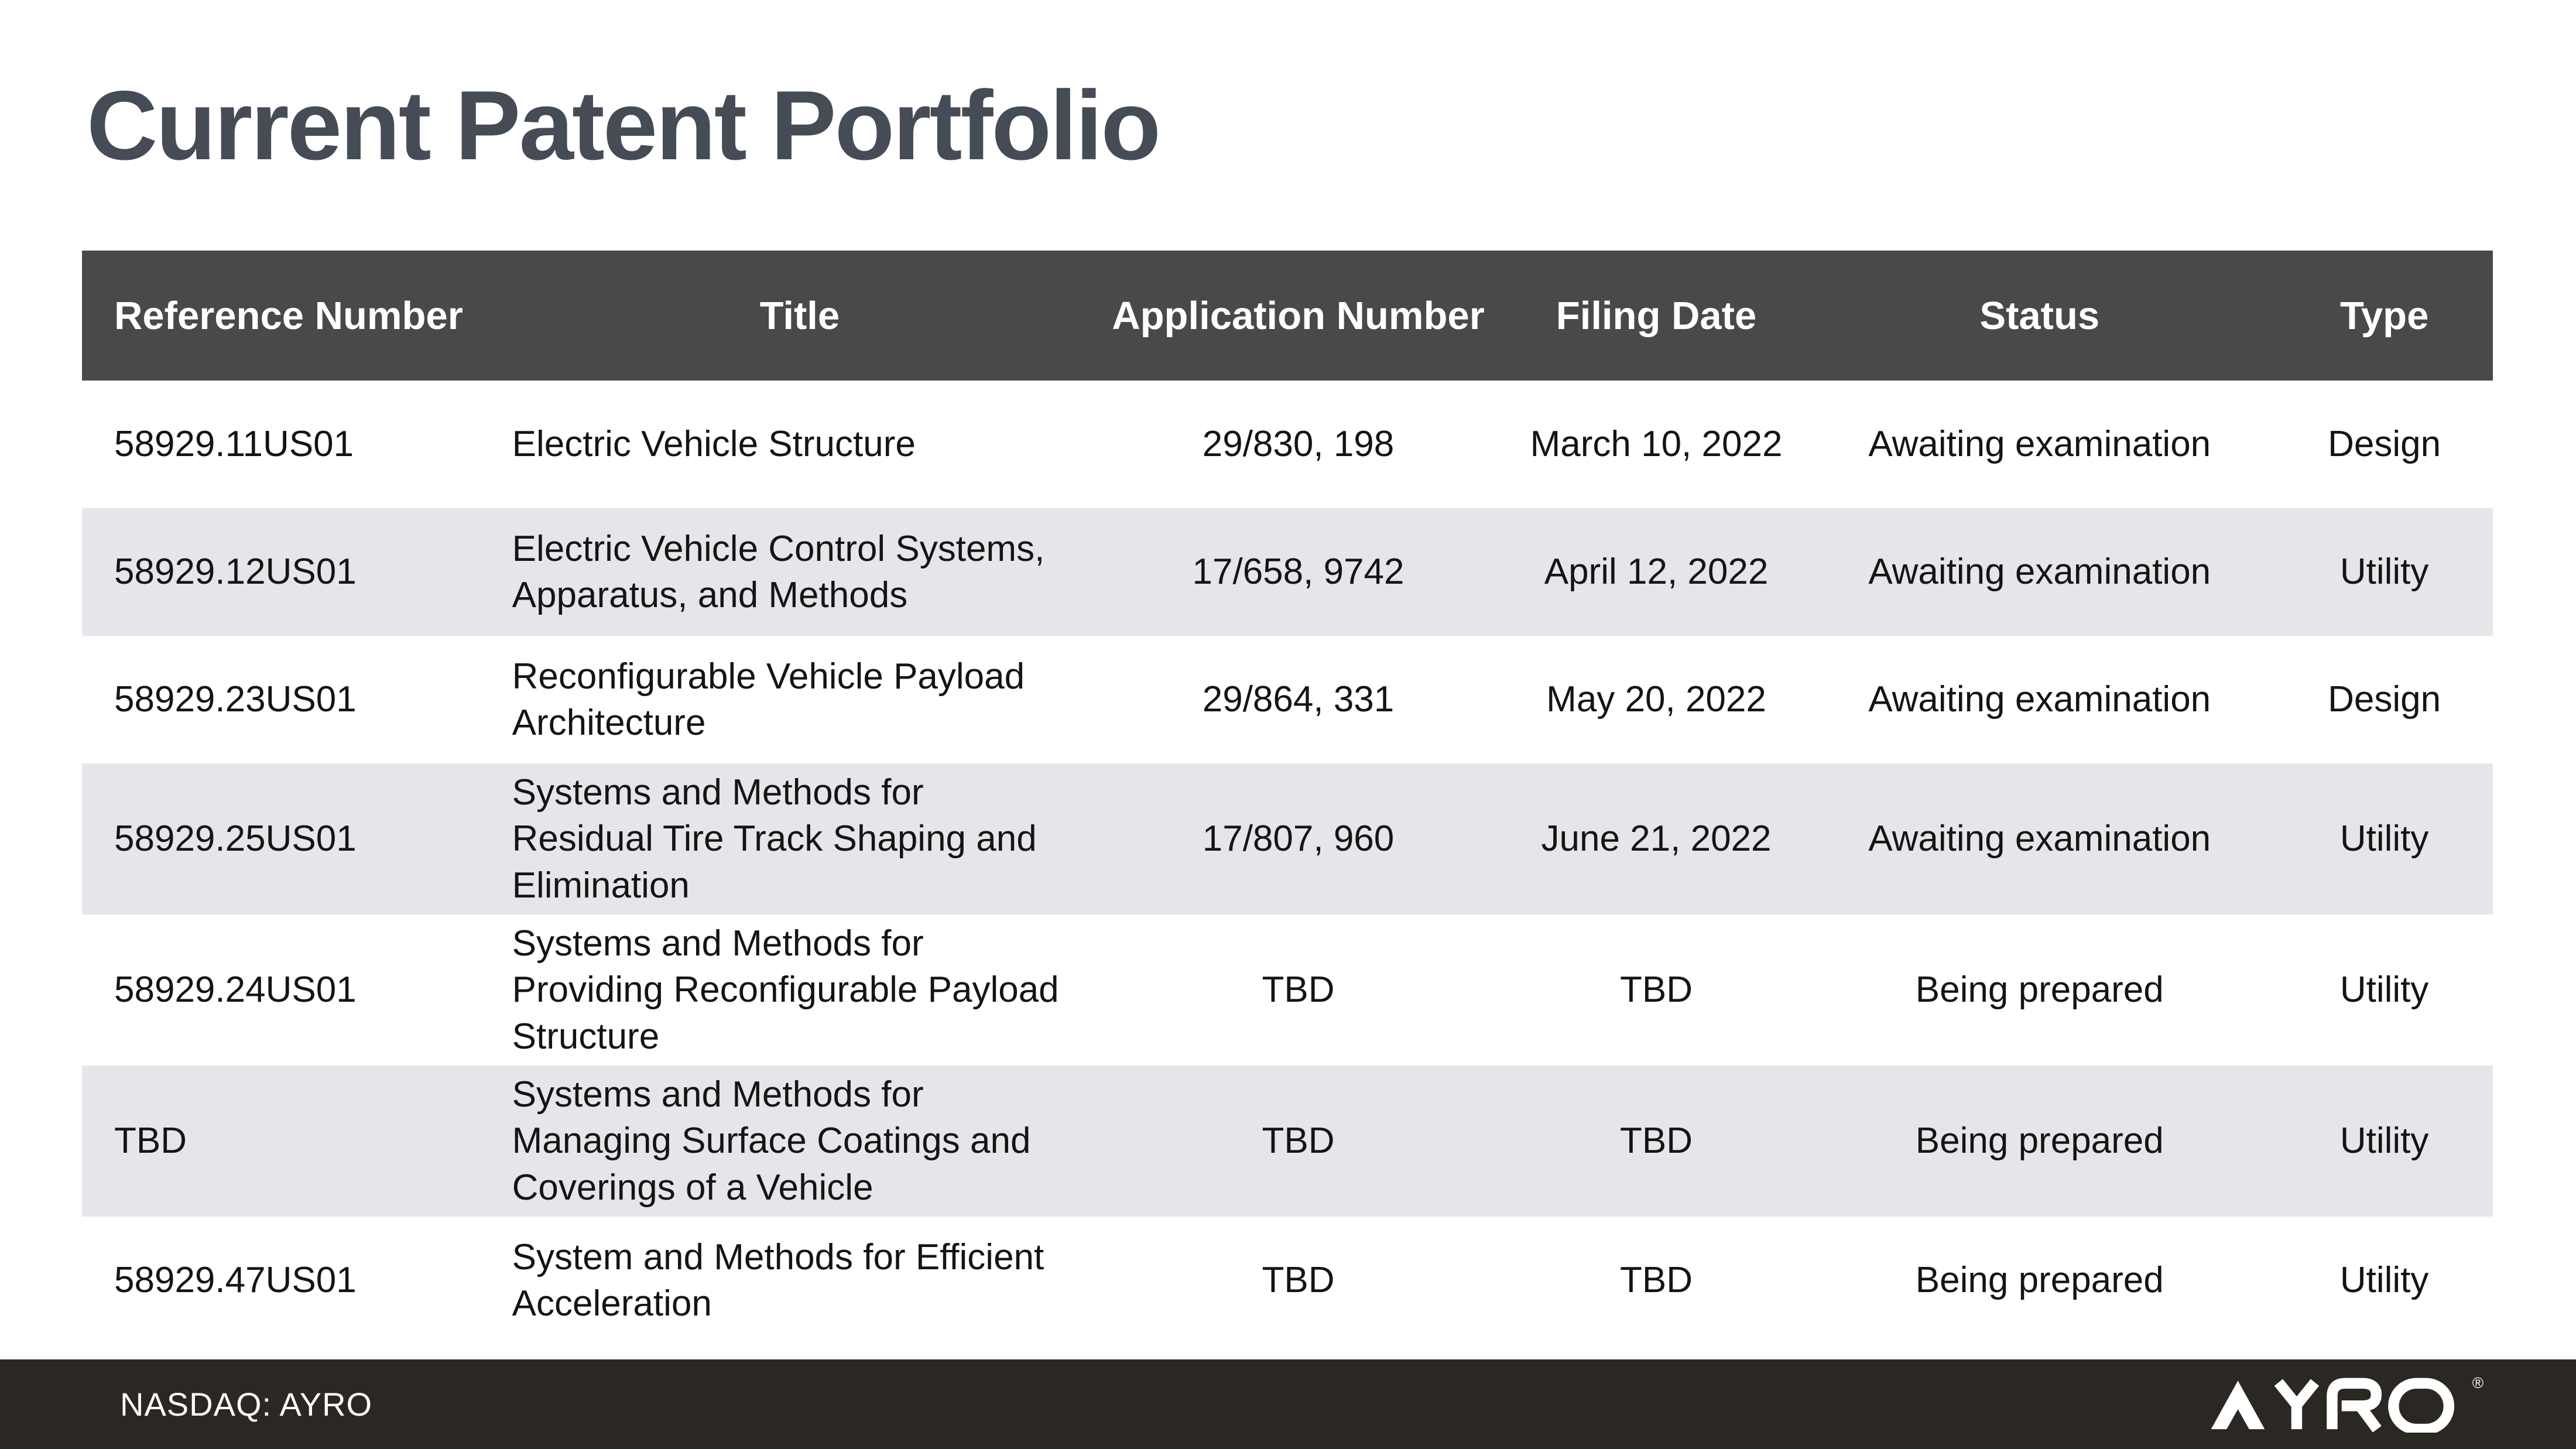 Image resolution: width=2576 pixels, height=1449 pixels. I want to click on cell-filing-date: April 12, 2022, so click(1656, 571).